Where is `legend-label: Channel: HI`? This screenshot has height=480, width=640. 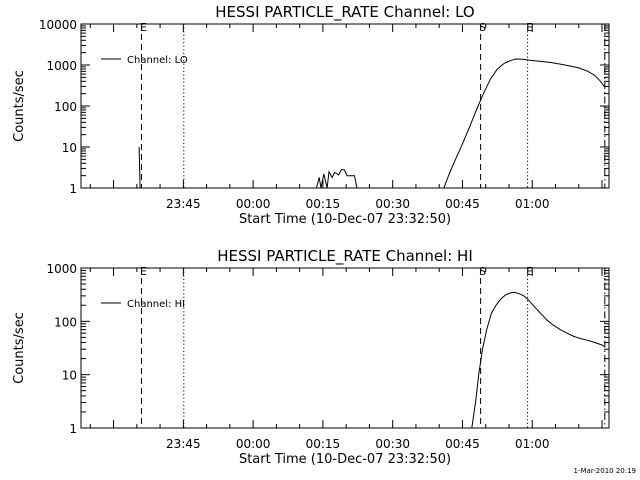
legend-label: Channel: HI is located at coordinates (156, 304).